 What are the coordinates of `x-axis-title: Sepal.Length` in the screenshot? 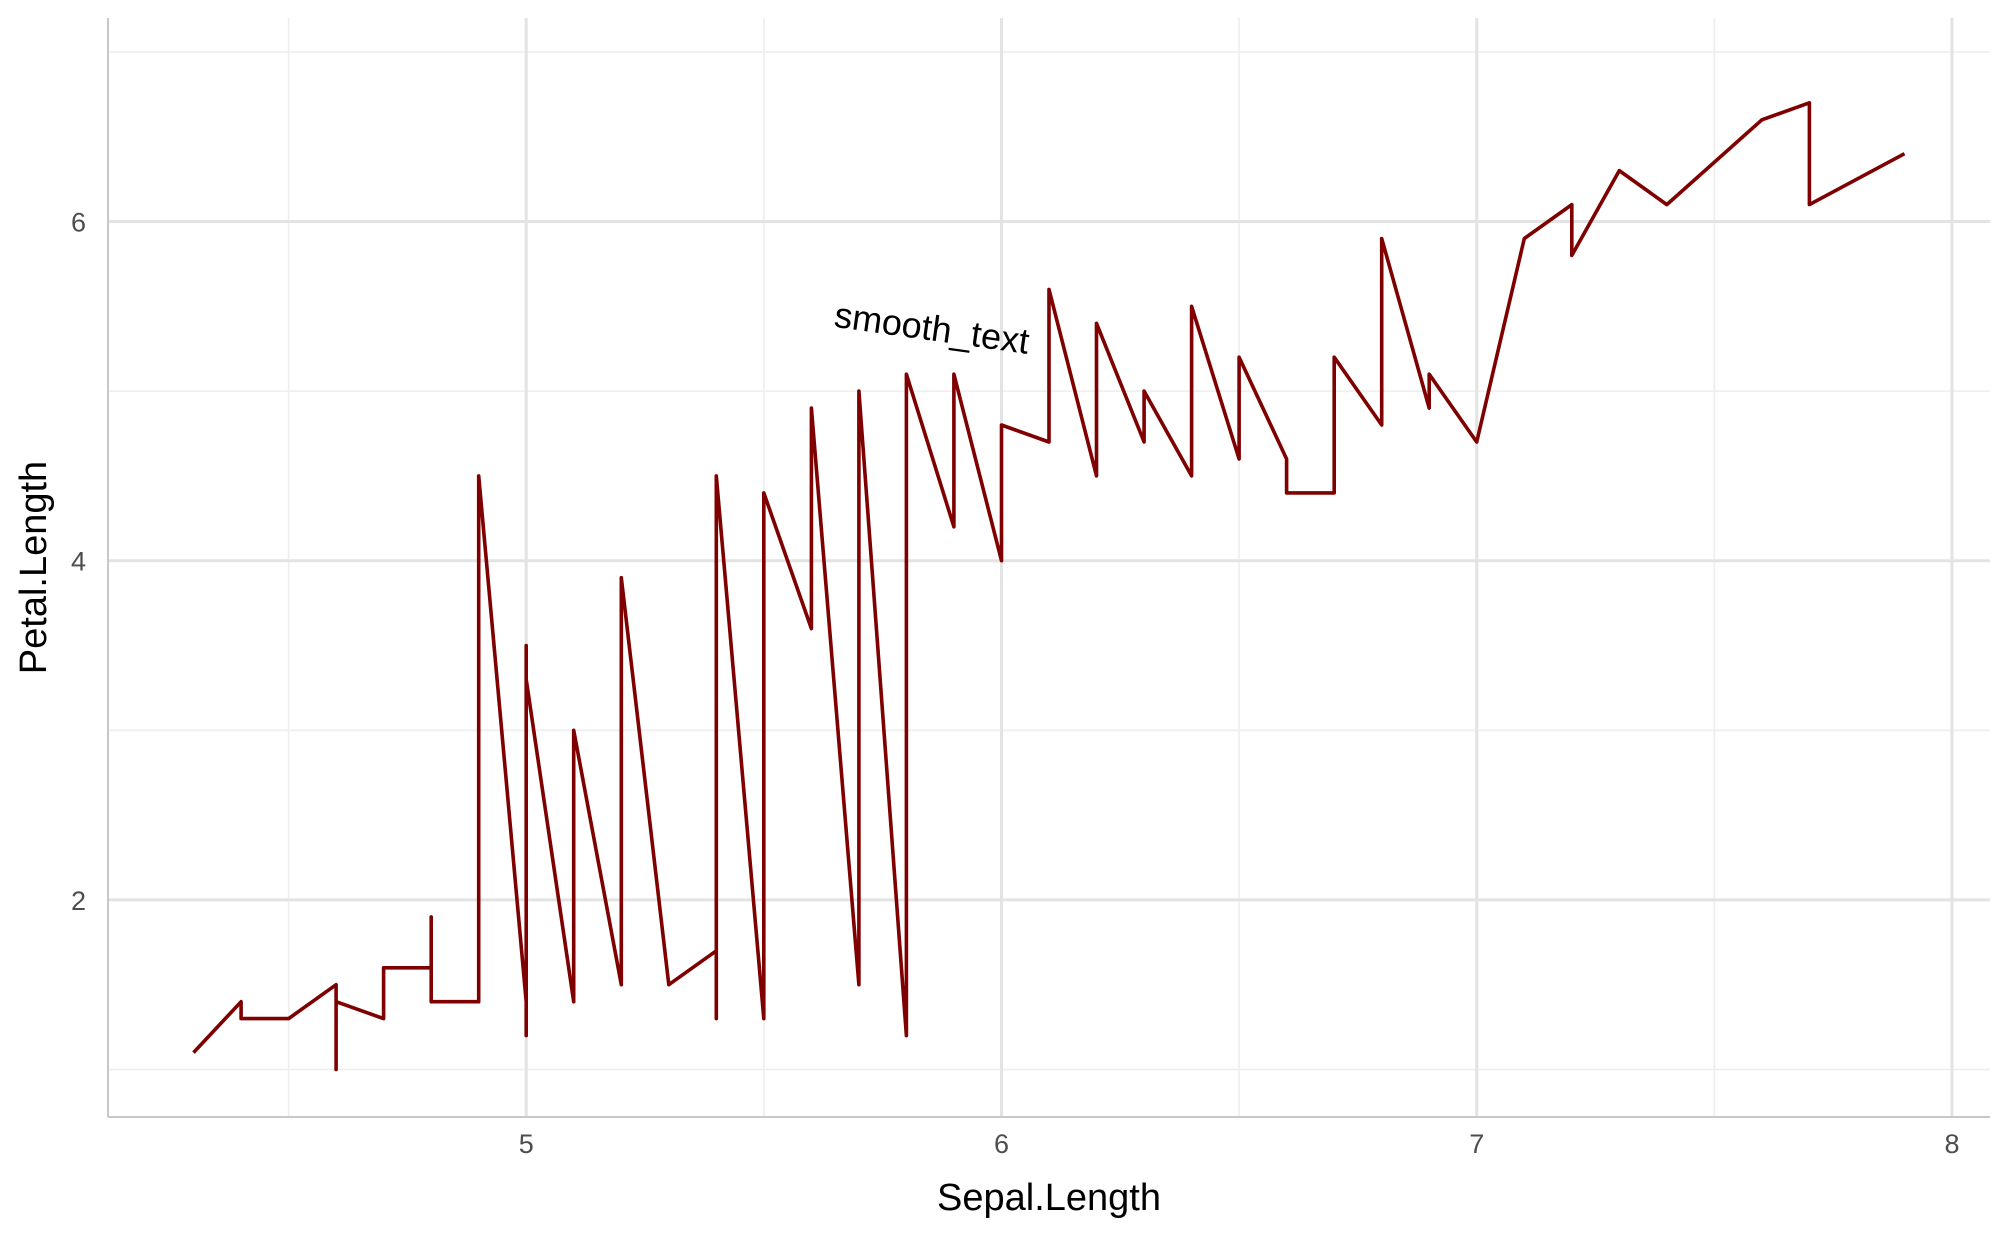 It's located at (1049, 1198).